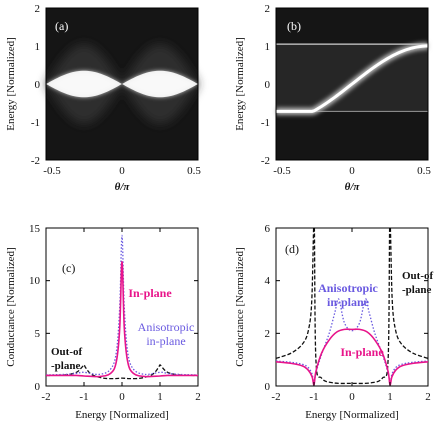  What do you see at coordinates (38, 9) in the screenshot?
I see `panel-a-ytick: 2` at bounding box center [38, 9].